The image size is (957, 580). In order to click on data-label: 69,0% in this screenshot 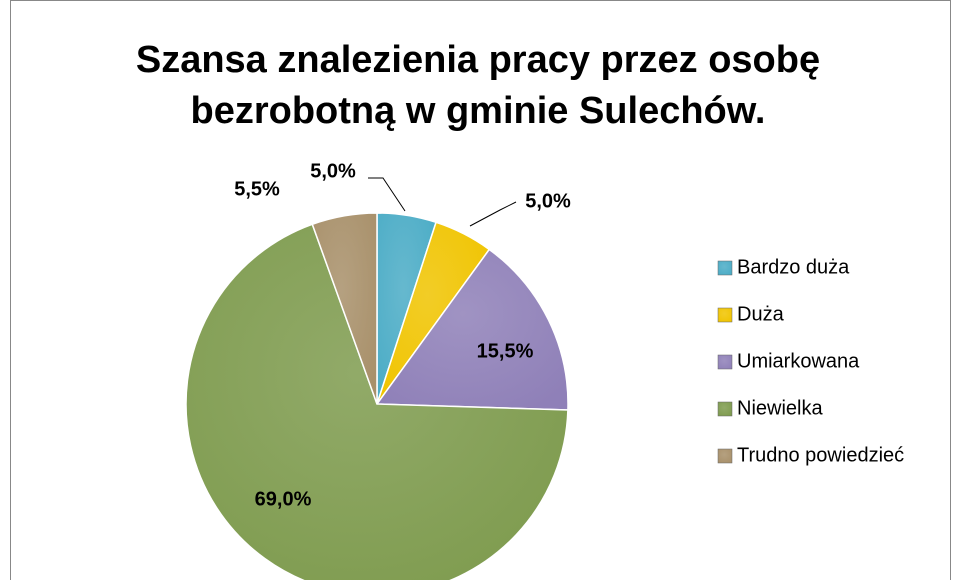, I will do `click(283, 499)`.